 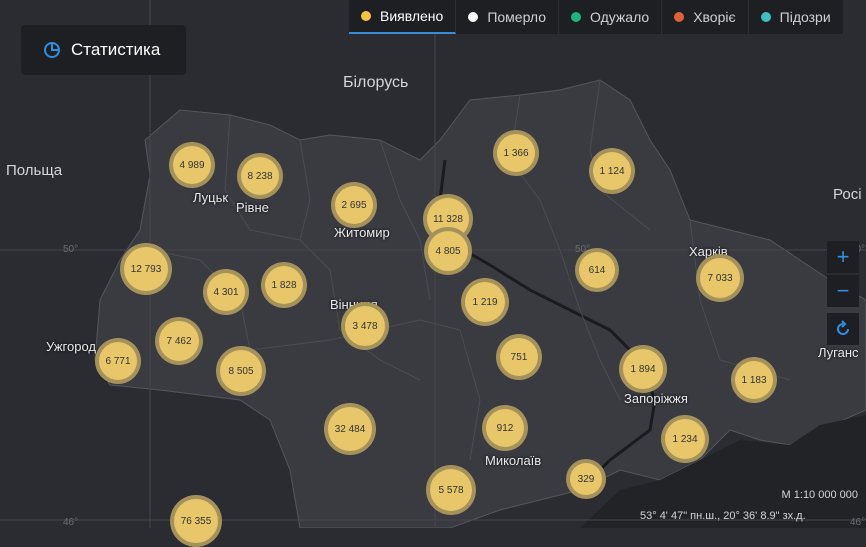 What do you see at coordinates (517, 17) in the screenshot?
I see `legend-label: Померло` at bounding box center [517, 17].